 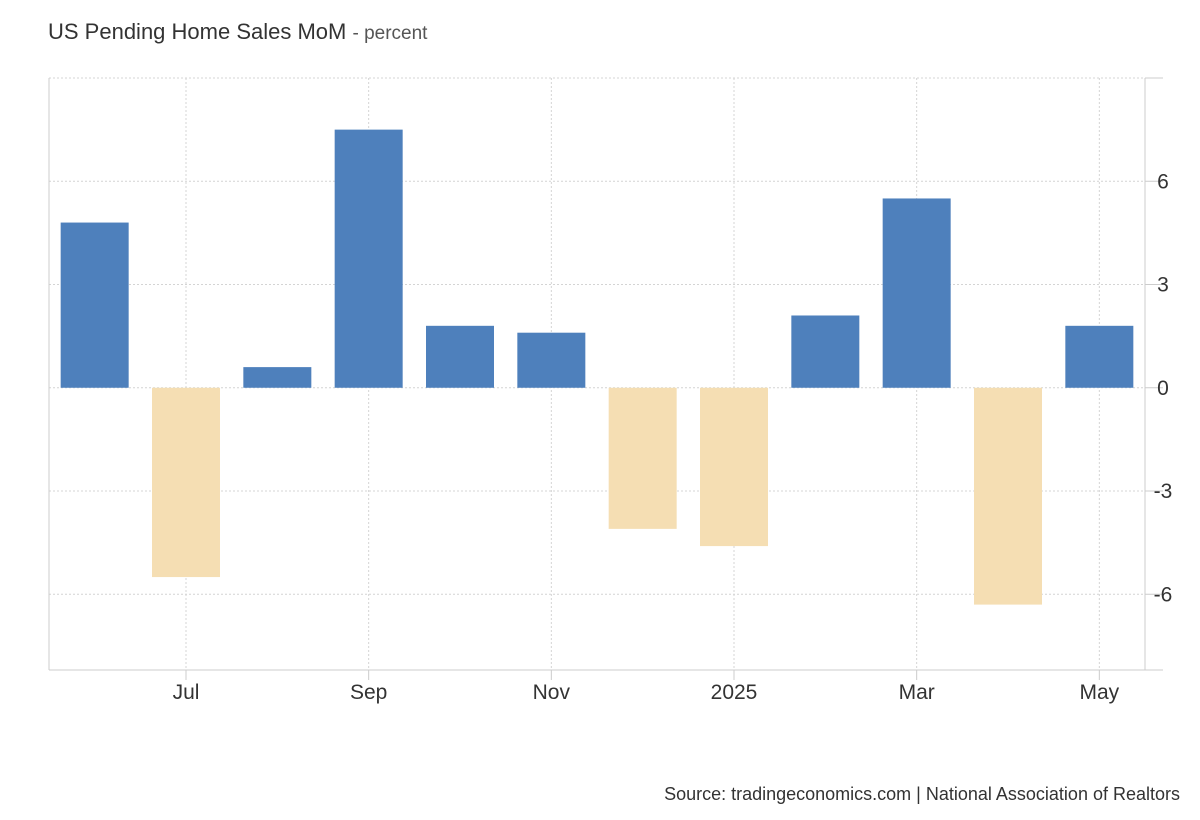 What do you see at coordinates (368, 692) in the screenshot?
I see `x-tick-label: Sep` at bounding box center [368, 692].